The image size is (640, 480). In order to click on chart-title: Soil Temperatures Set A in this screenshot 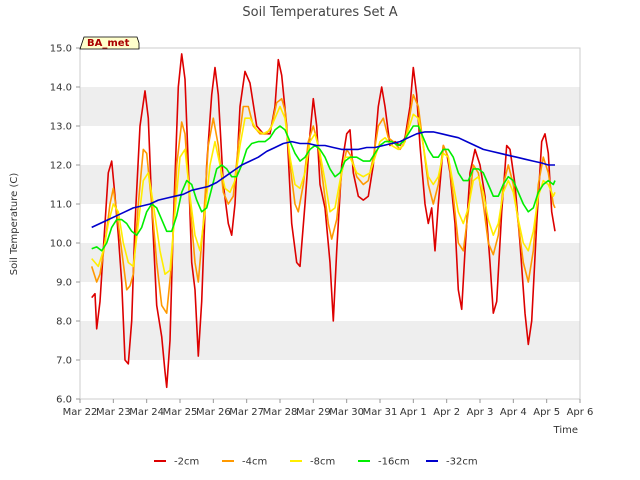, I will do `click(319, 12)`.